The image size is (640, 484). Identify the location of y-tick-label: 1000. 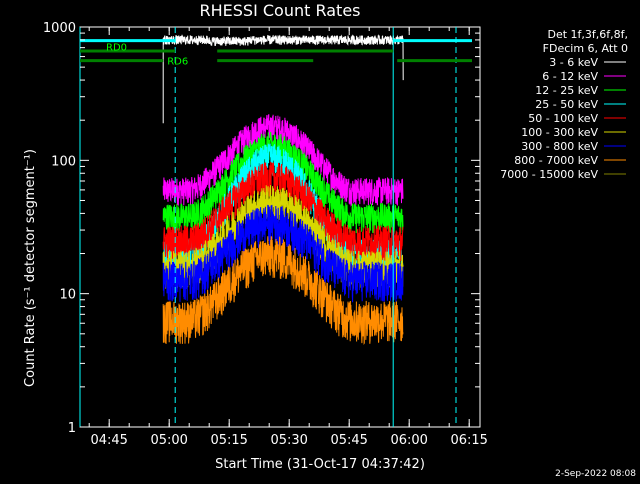
(59, 28).